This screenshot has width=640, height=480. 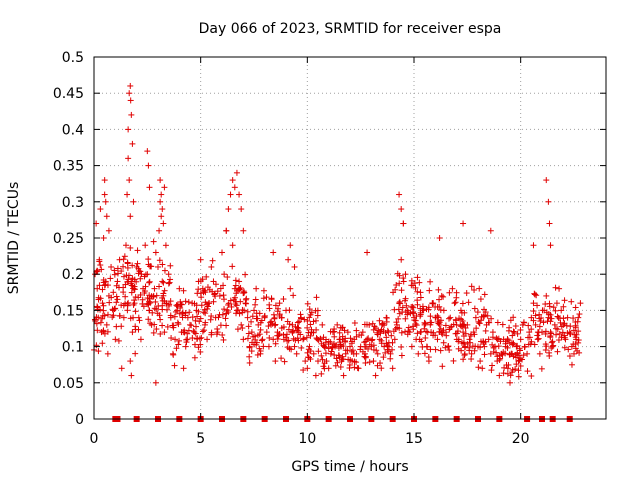 I want to click on y-axis-label: SRMTID / TECUs, so click(x=14, y=238).